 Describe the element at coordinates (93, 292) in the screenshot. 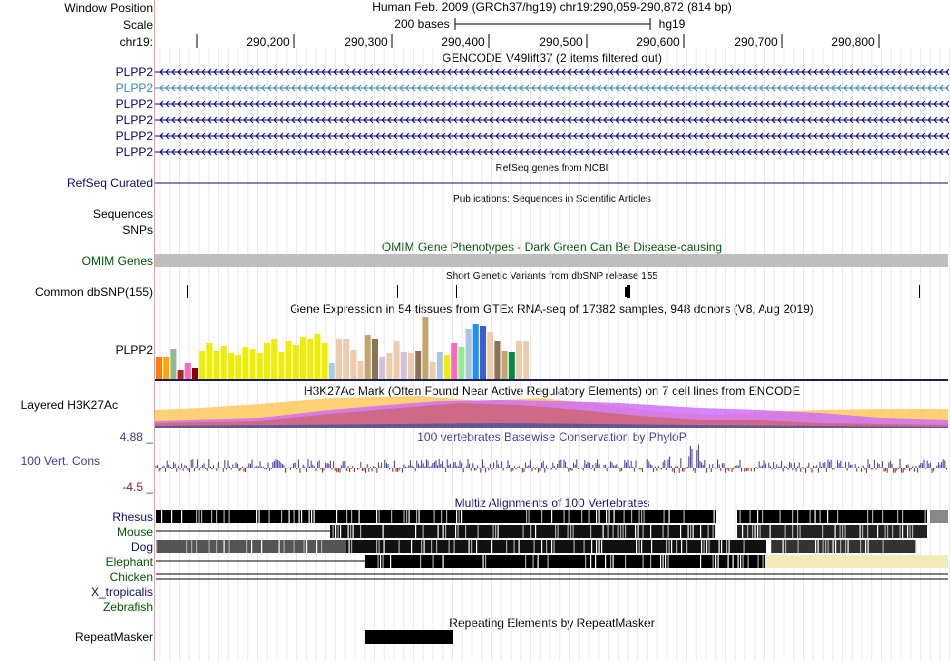

I see `dbsnp-track-label: Common dbSNP(155)` at that location.